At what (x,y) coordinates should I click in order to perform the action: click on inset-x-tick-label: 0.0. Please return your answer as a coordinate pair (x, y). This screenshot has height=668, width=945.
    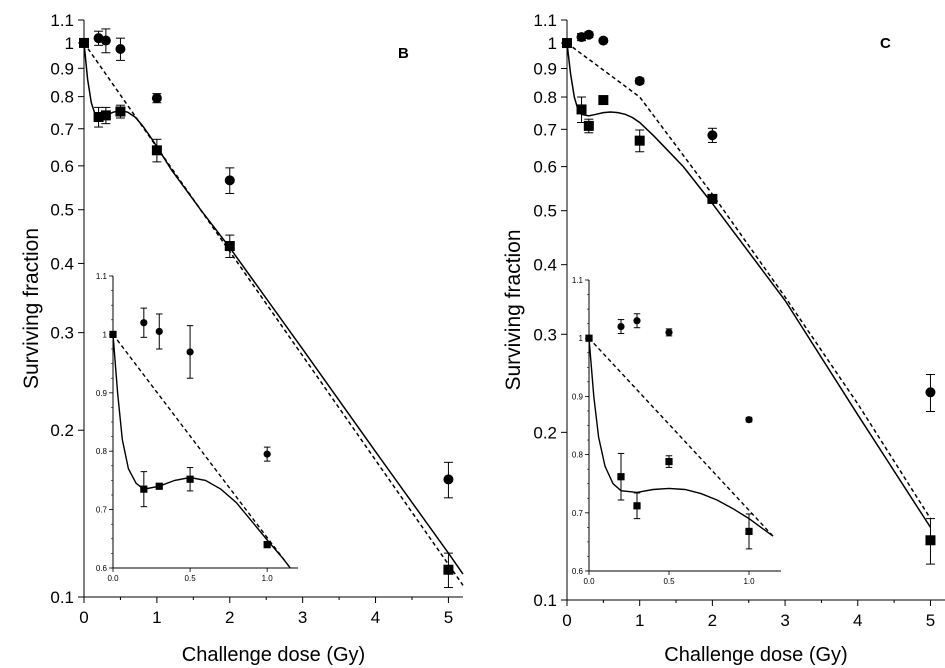
    Looking at the image, I should click on (113, 578).